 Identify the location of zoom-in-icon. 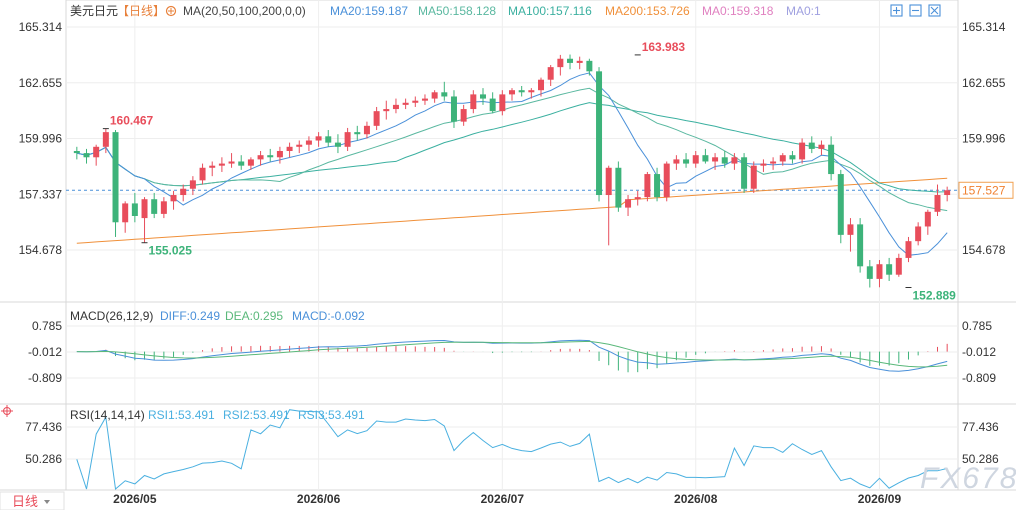
(896, 10).